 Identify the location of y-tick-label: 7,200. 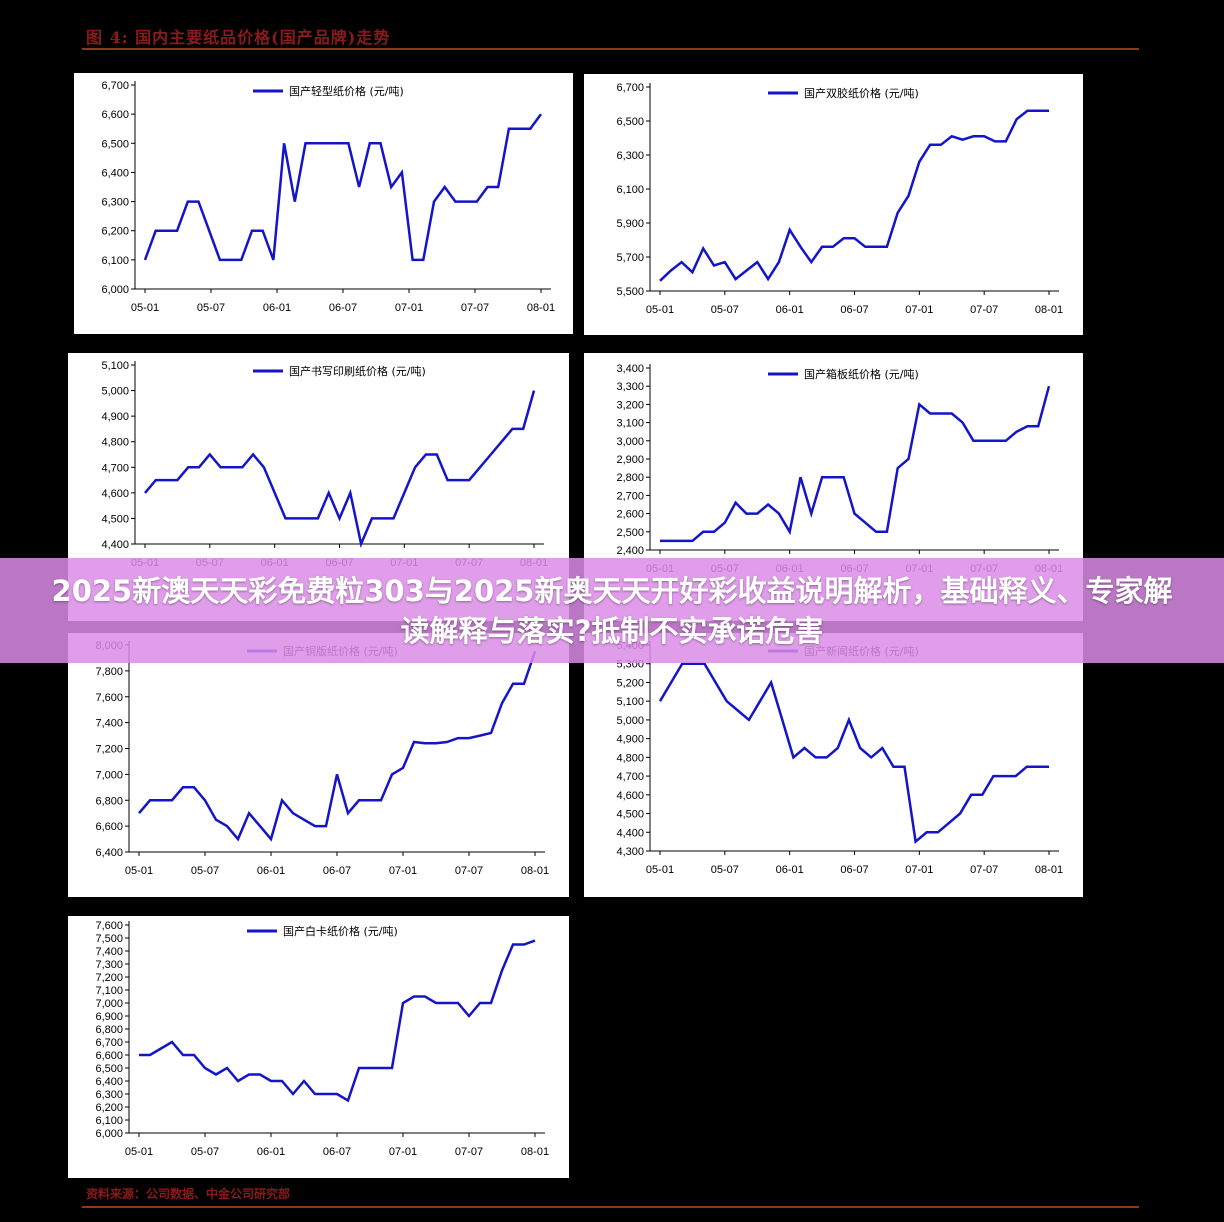
(109, 750).